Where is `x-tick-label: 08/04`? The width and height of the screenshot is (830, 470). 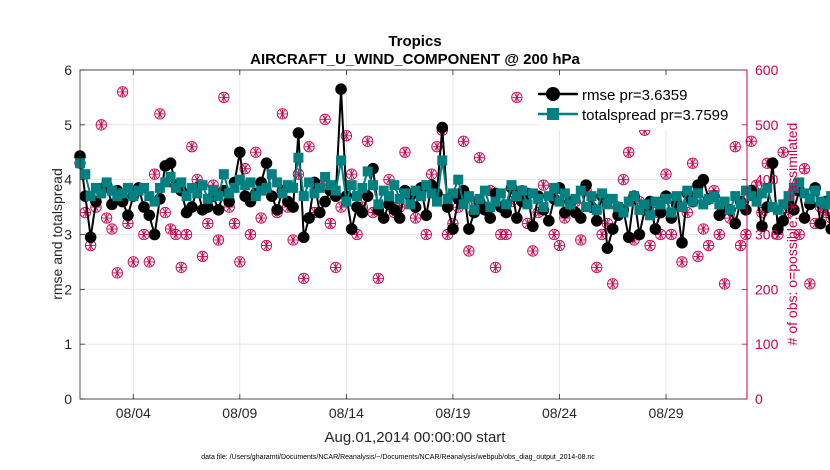 x-tick-label: 08/04 is located at coordinates (133, 413).